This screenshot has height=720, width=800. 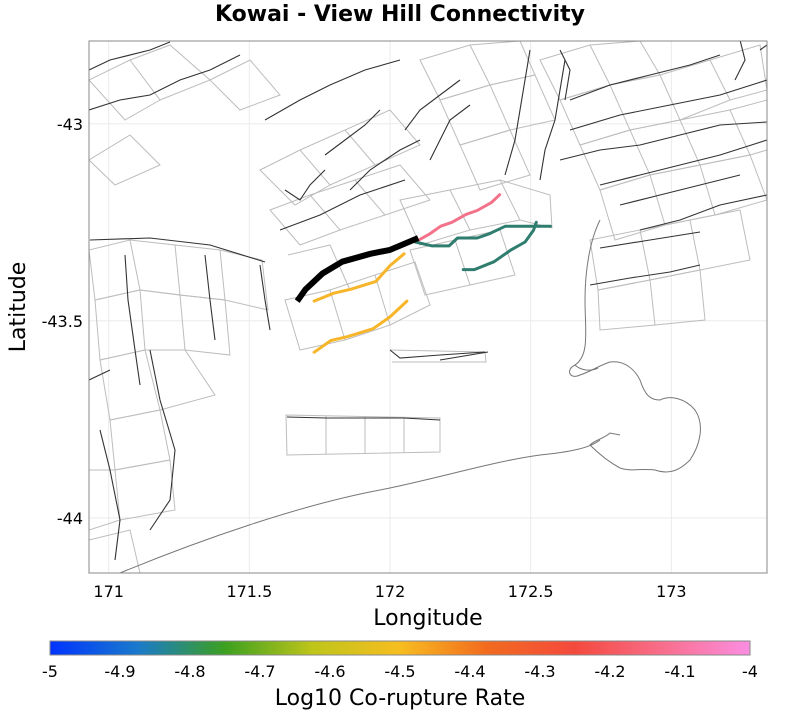 What do you see at coordinates (390, 591) in the screenshot?
I see `x-tick-label: 172` at bounding box center [390, 591].